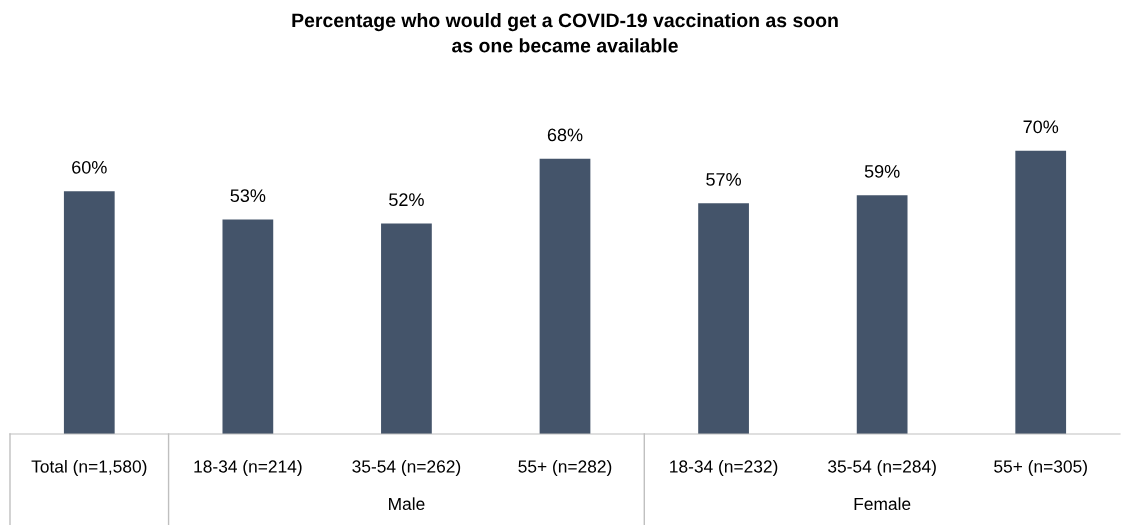 This screenshot has height=525, width=1122. I want to click on data-label: 70%, so click(1041, 127).